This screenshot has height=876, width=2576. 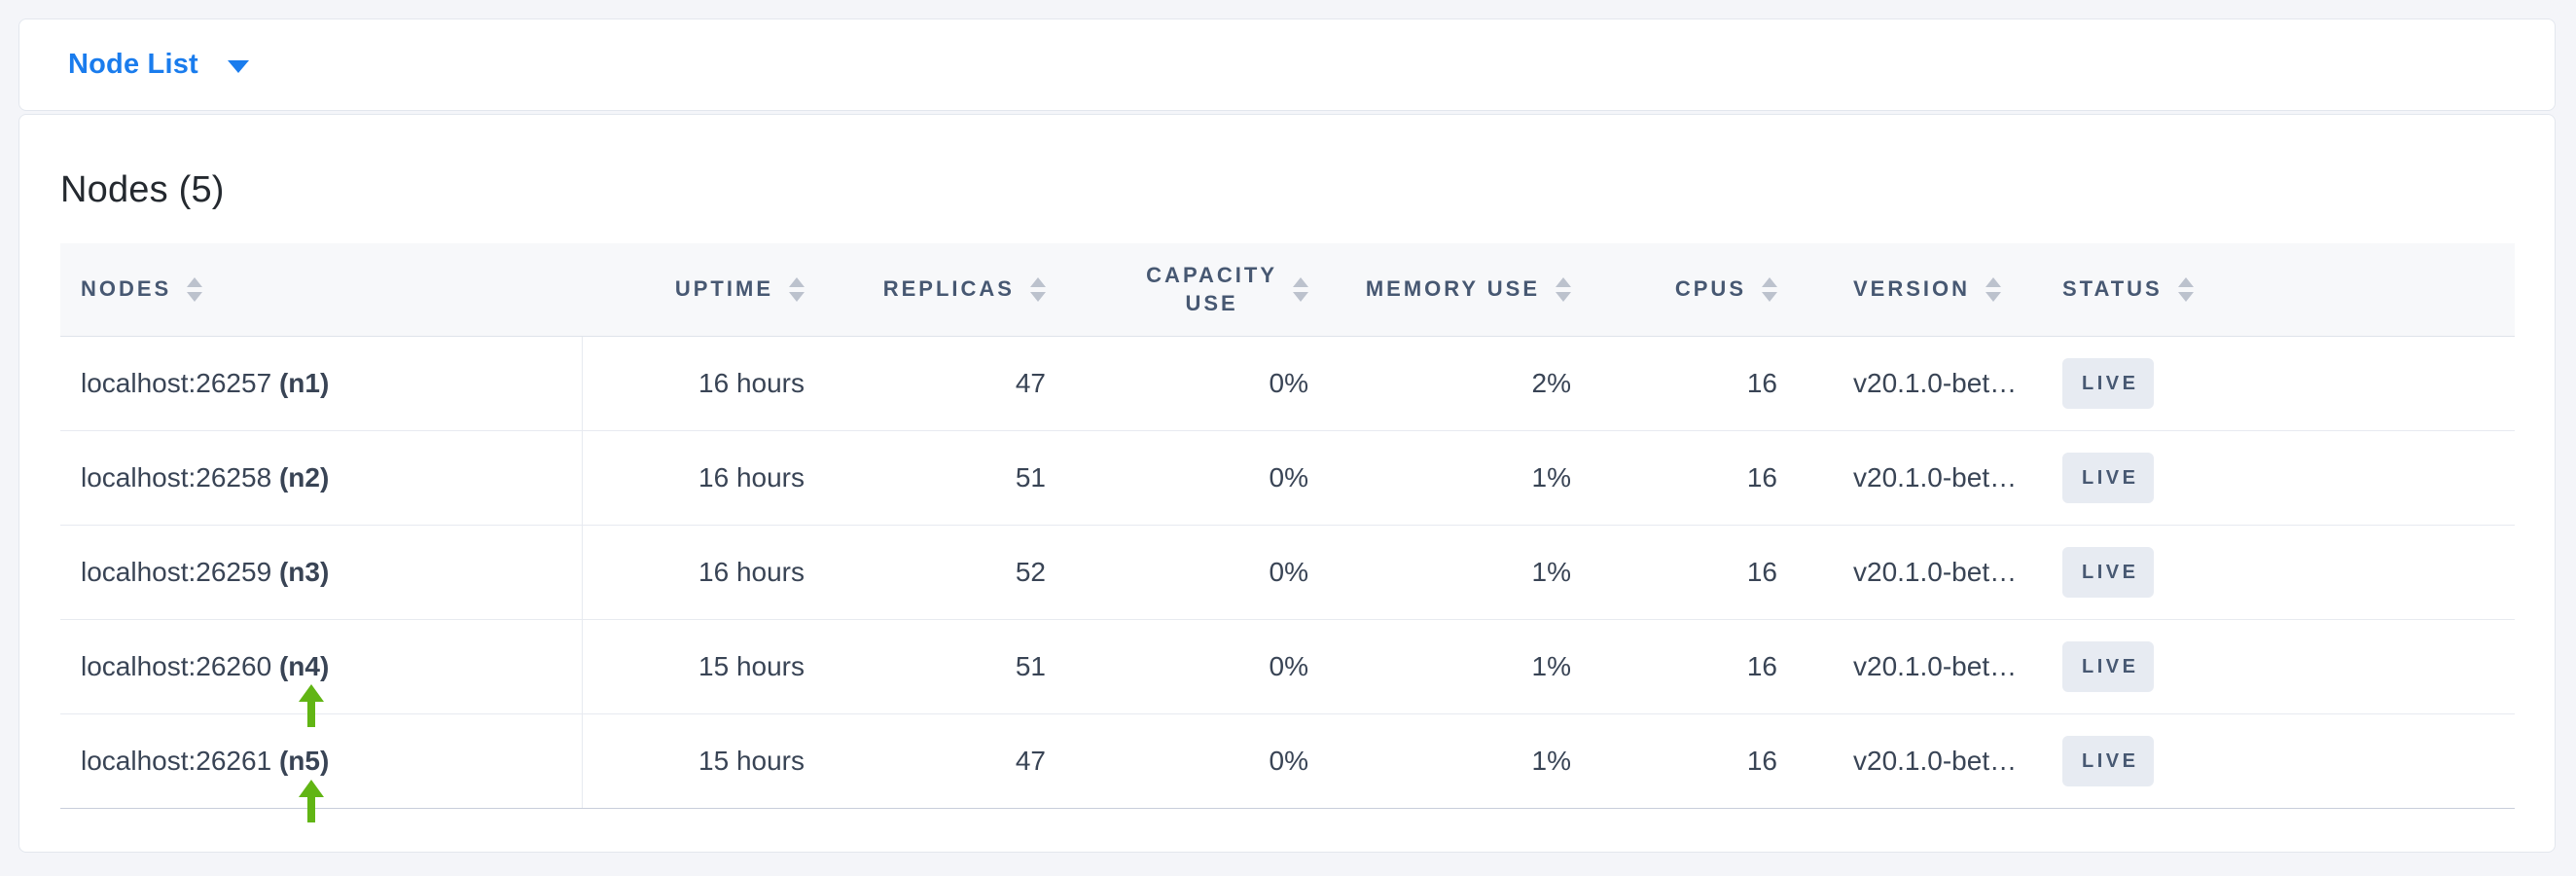 What do you see at coordinates (938, 573) in the screenshot?
I see `replicas-cell: 52` at bounding box center [938, 573].